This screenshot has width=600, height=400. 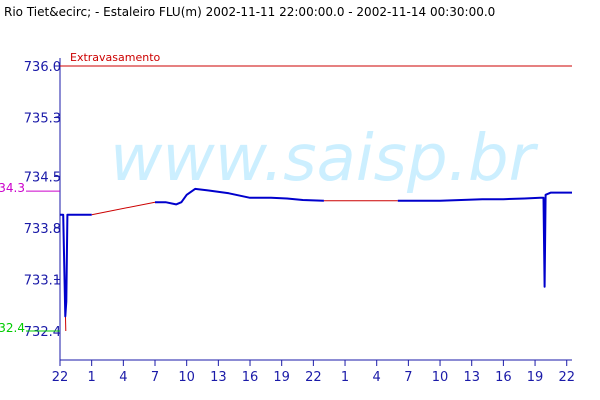 What do you see at coordinates (42, 229) in the screenshot?
I see `y-tick-label: 733.8` at bounding box center [42, 229].